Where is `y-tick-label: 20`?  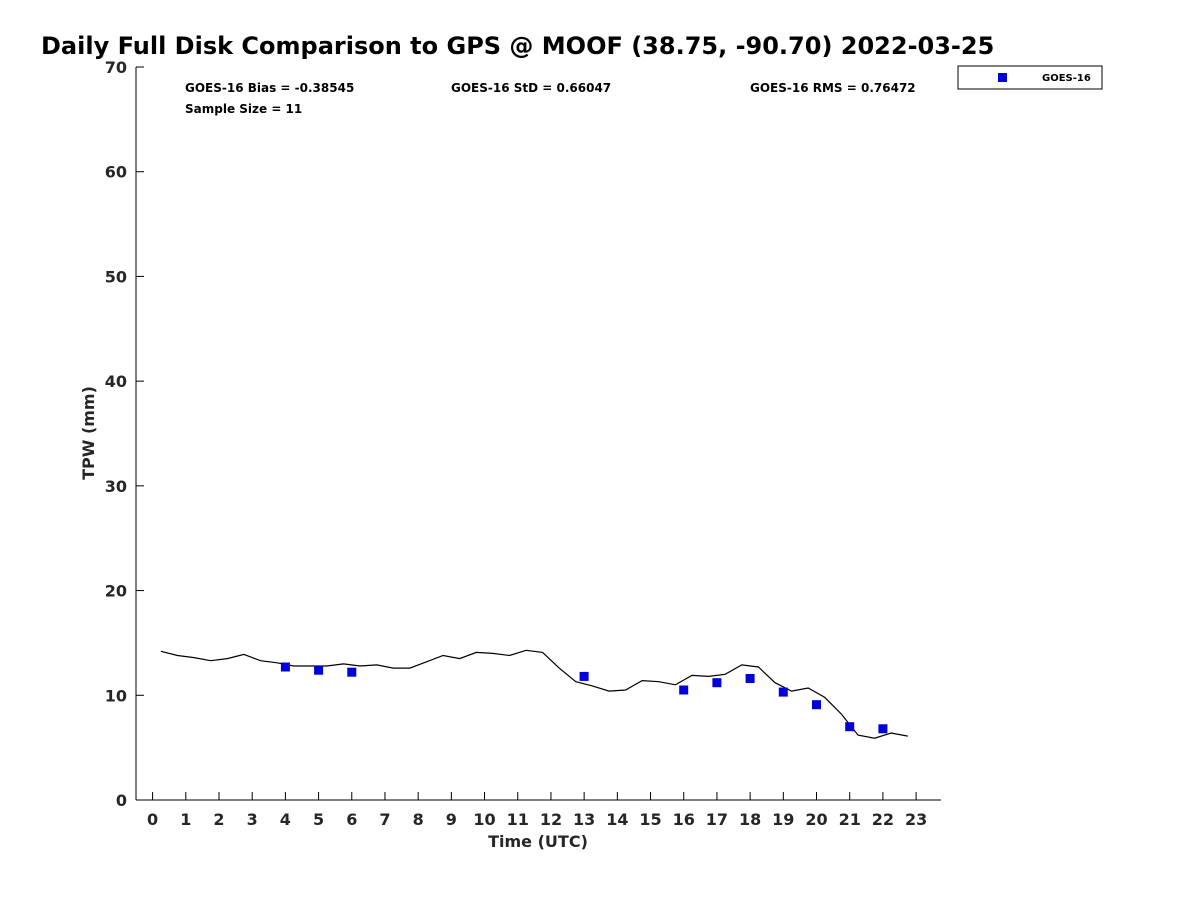 y-tick-label: 20 is located at coordinates (116, 591).